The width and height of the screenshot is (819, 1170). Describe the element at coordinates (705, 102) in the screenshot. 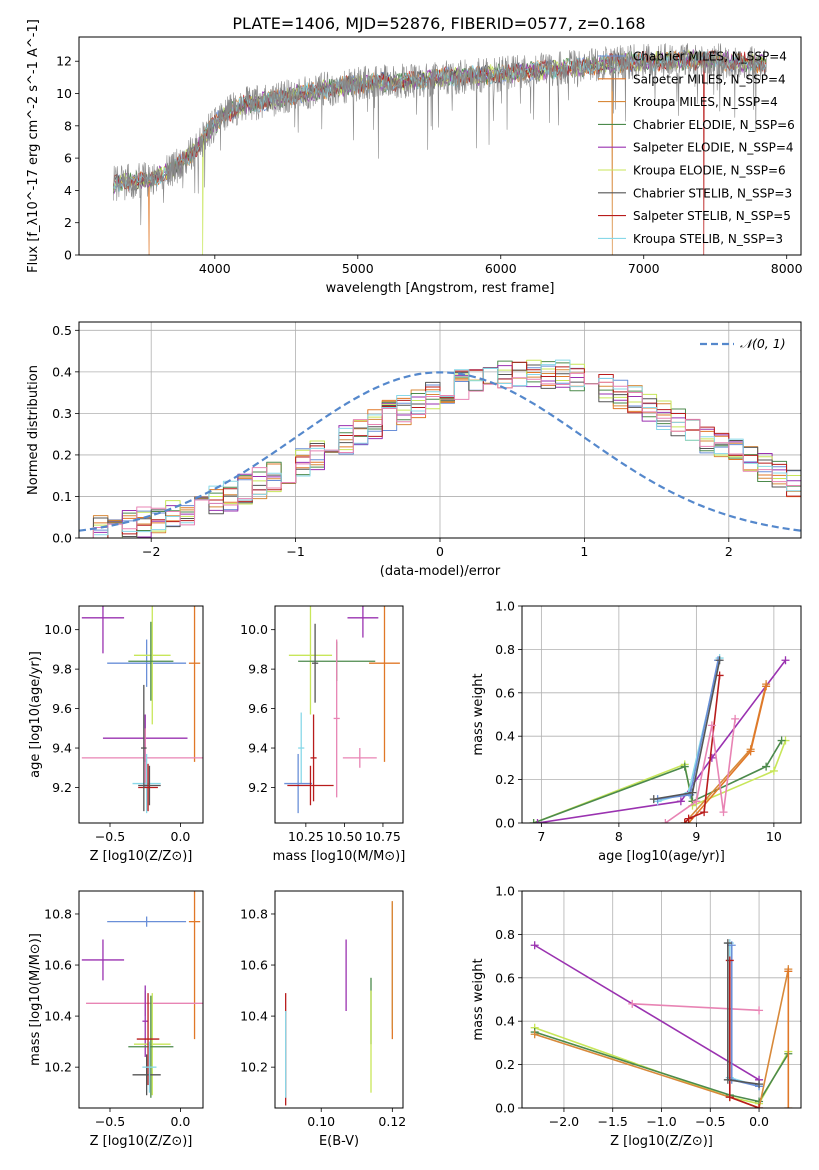

I see `legend-entry: Kroupa MILES, N_SSP=4` at that location.